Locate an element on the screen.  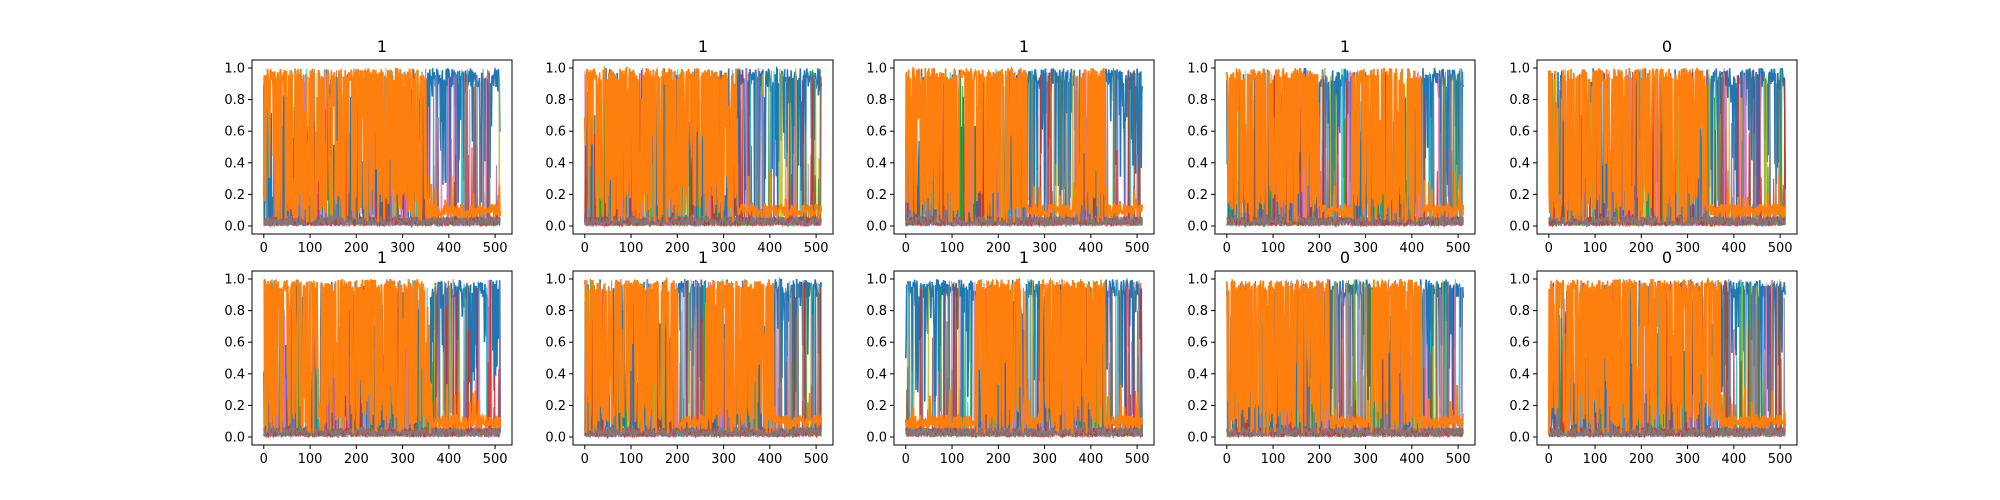
subplot-5: 0 100 200 300 400 500 0.0 0.2 0.4 0.6 0.8 1.0 0 is located at coordinates (1653, 146).